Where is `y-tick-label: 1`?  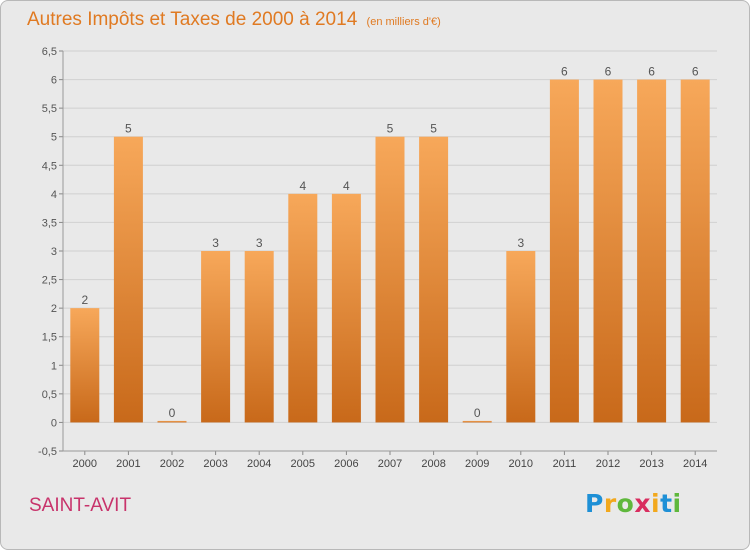 y-tick-label: 1 is located at coordinates (54, 366).